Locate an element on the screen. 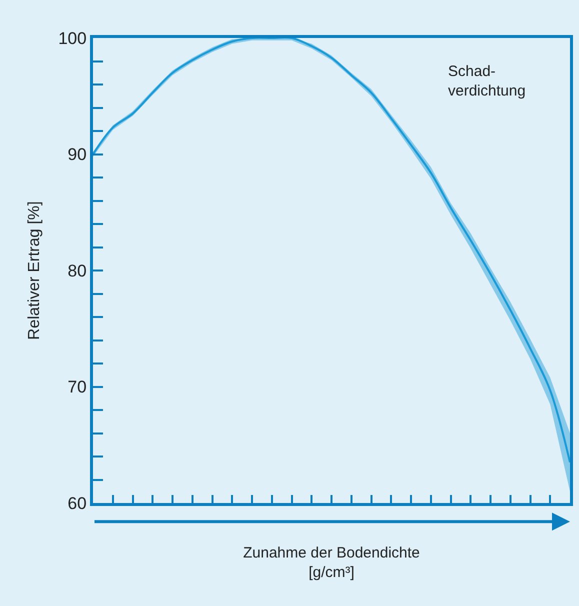 The height and width of the screenshot is (606, 579). y-tick-label: 100 is located at coordinates (72, 38).